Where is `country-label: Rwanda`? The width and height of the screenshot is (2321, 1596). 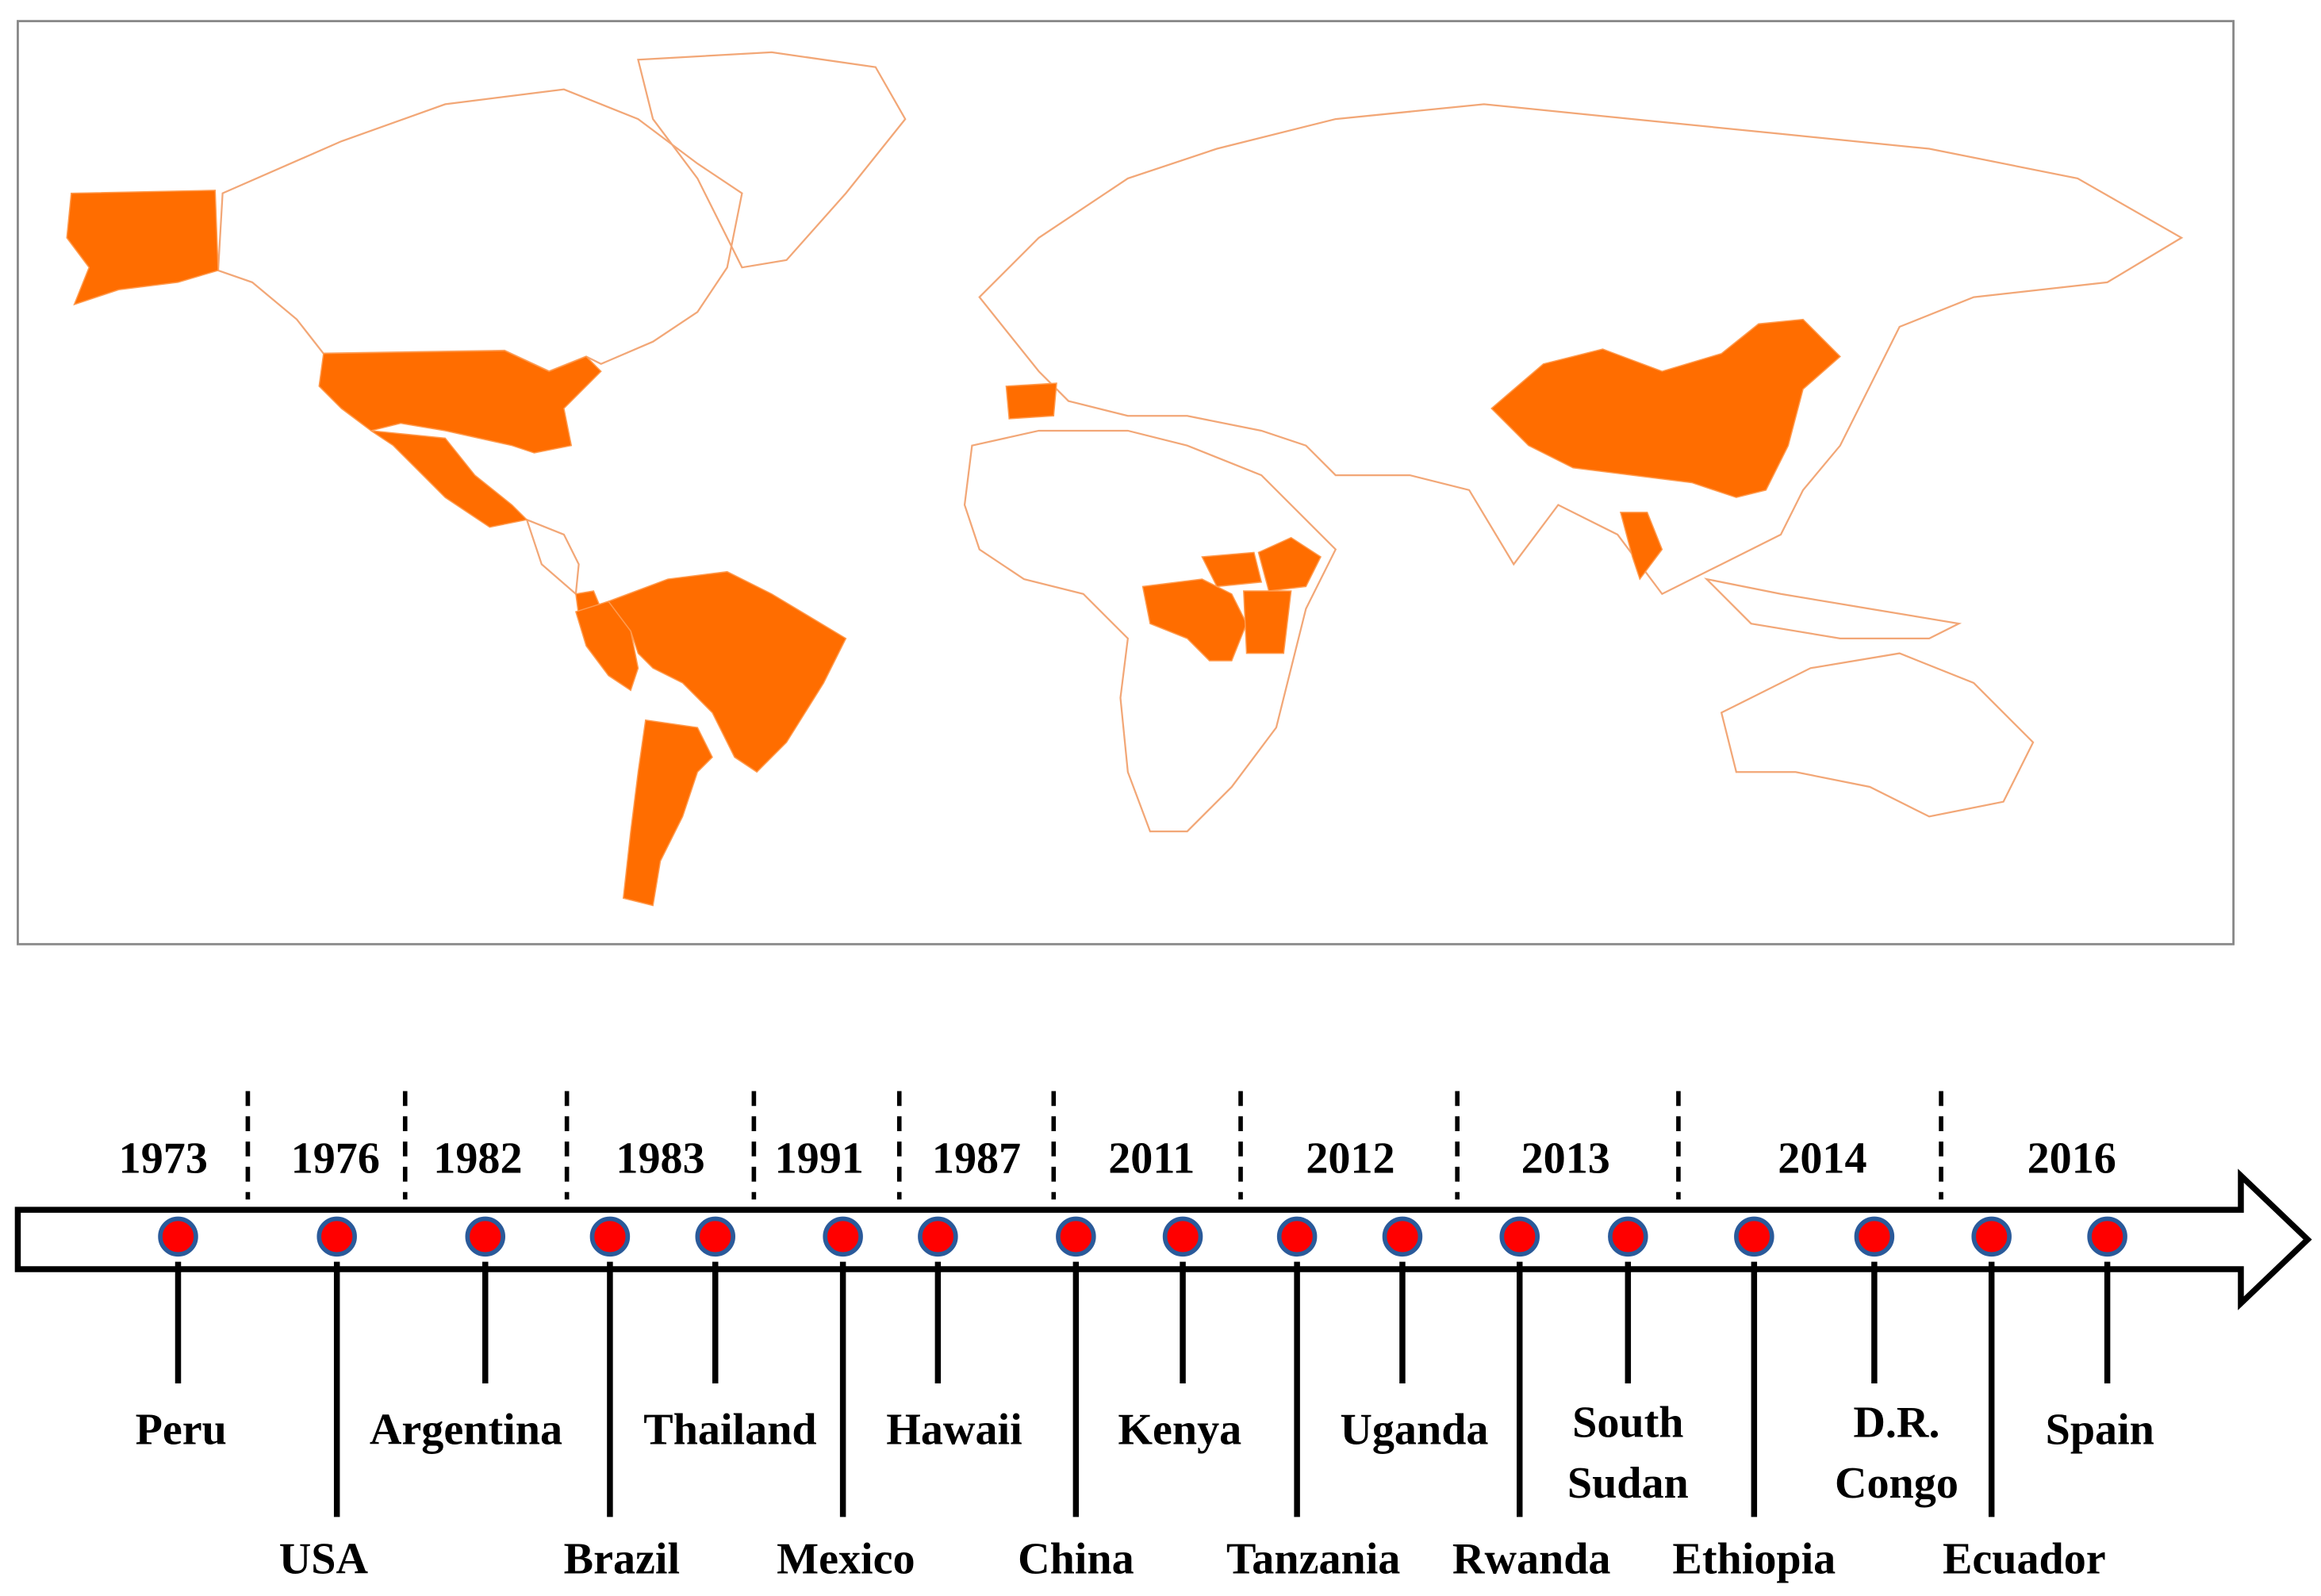
country-label: Rwanda is located at coordinates (1531, 1559).